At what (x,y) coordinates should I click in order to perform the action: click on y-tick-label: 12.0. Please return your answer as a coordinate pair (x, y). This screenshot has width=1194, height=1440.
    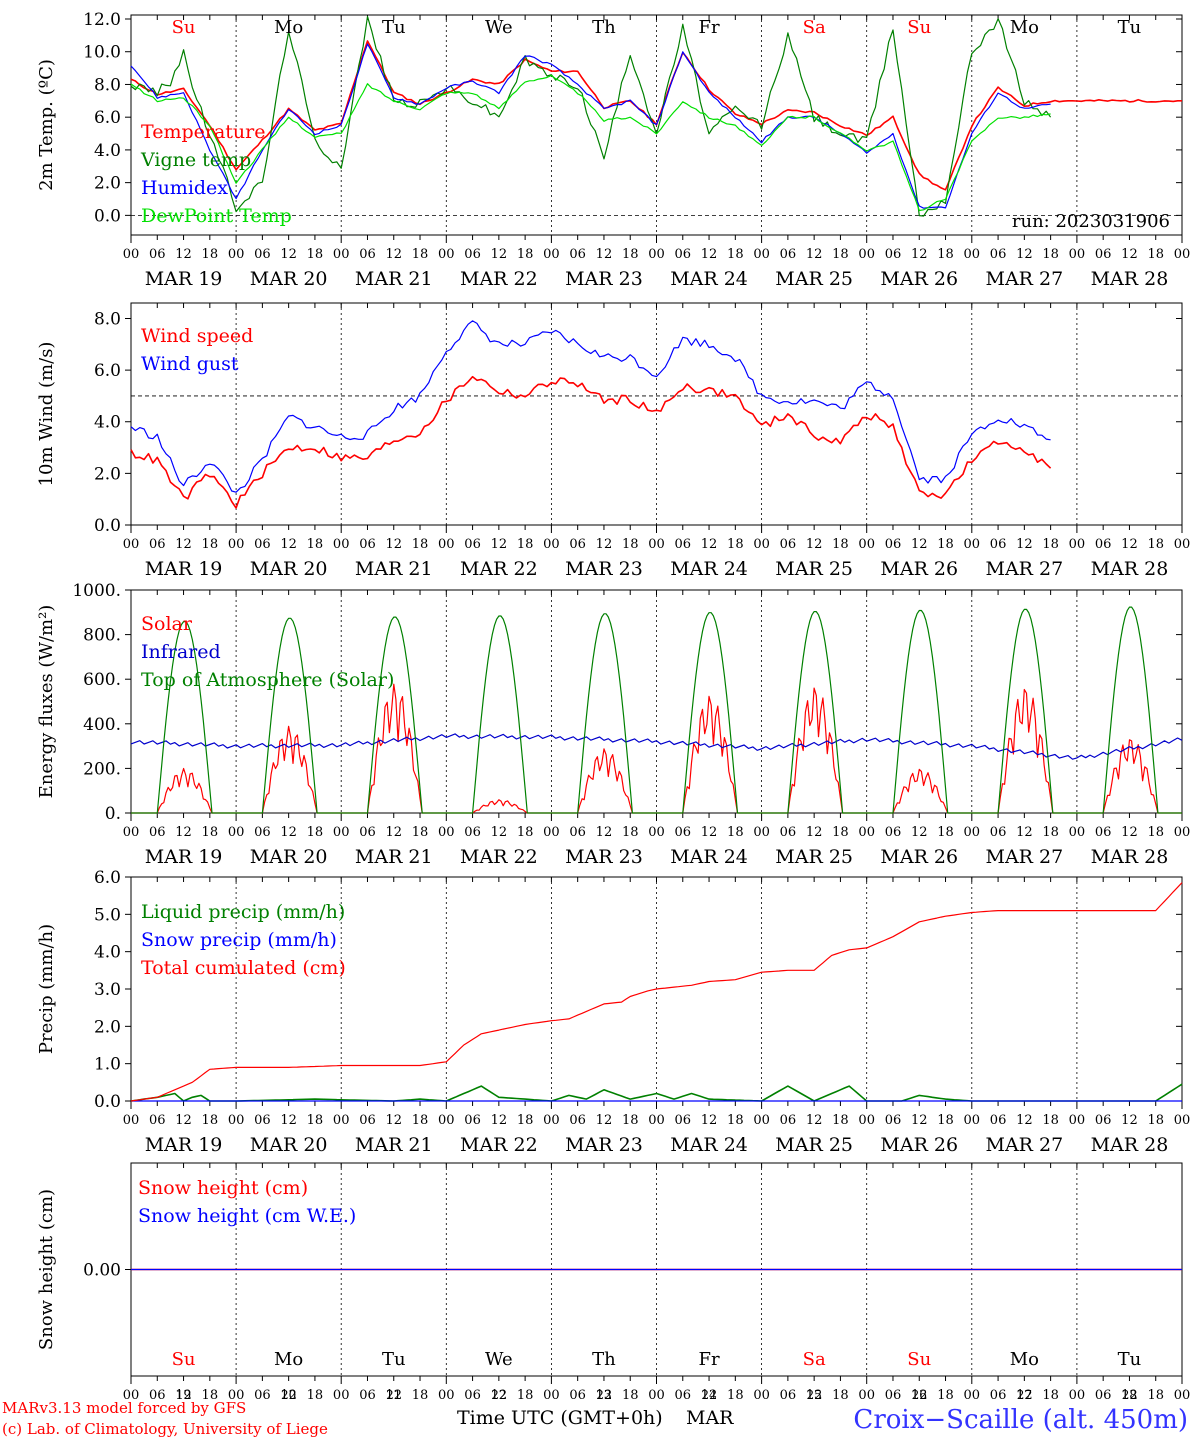
    Looking at the image, I should click on (102, 20).